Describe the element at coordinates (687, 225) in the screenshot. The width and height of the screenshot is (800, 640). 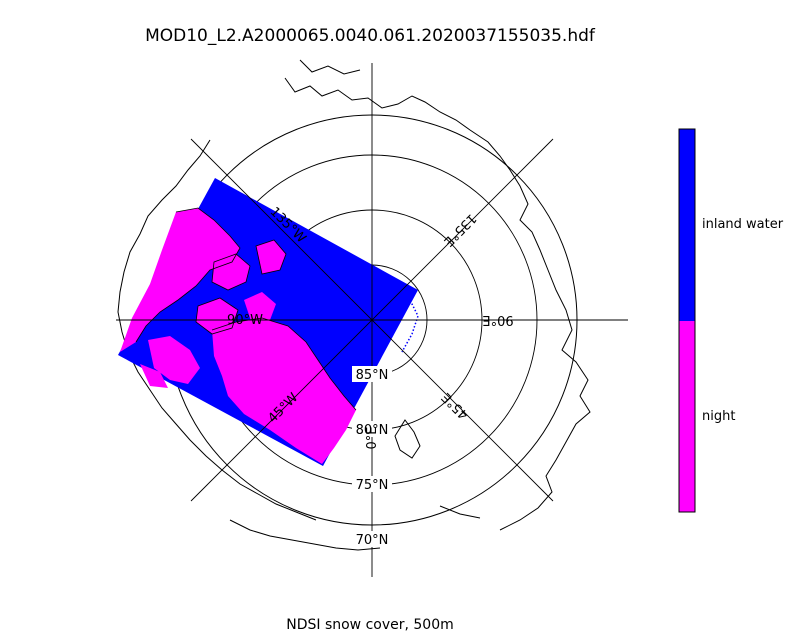
I see `colorbar-segment-inland-water` at that location.